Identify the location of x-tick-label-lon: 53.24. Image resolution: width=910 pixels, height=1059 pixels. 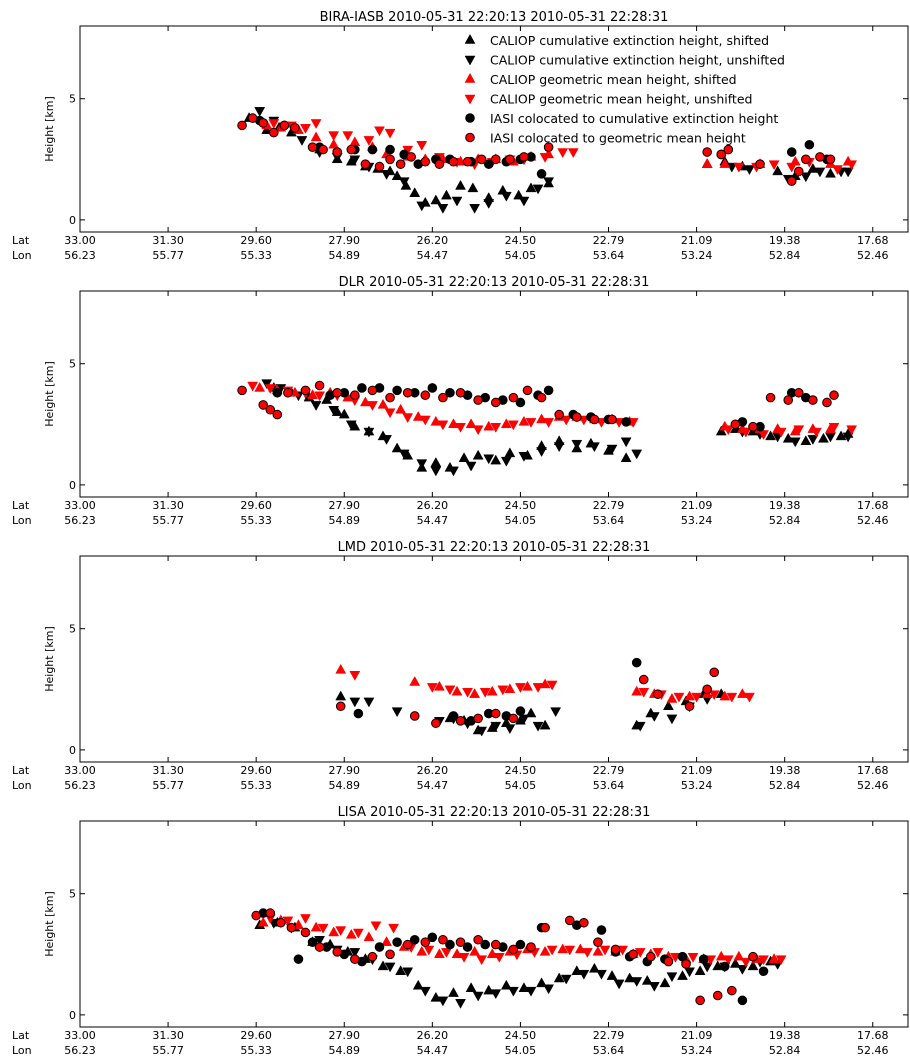
(697, 255).